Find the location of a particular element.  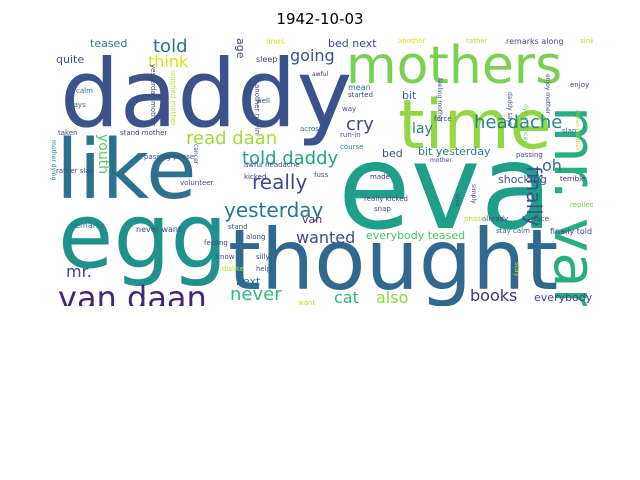

word-never-want: never want is located at coordinates (159, 229).